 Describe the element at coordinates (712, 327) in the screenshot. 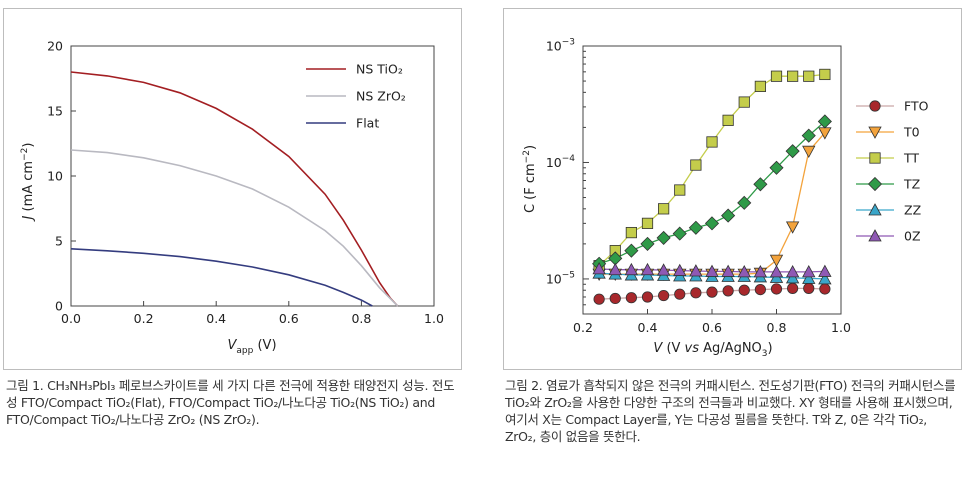

I see `x-tick-label: 0.6` at that location.